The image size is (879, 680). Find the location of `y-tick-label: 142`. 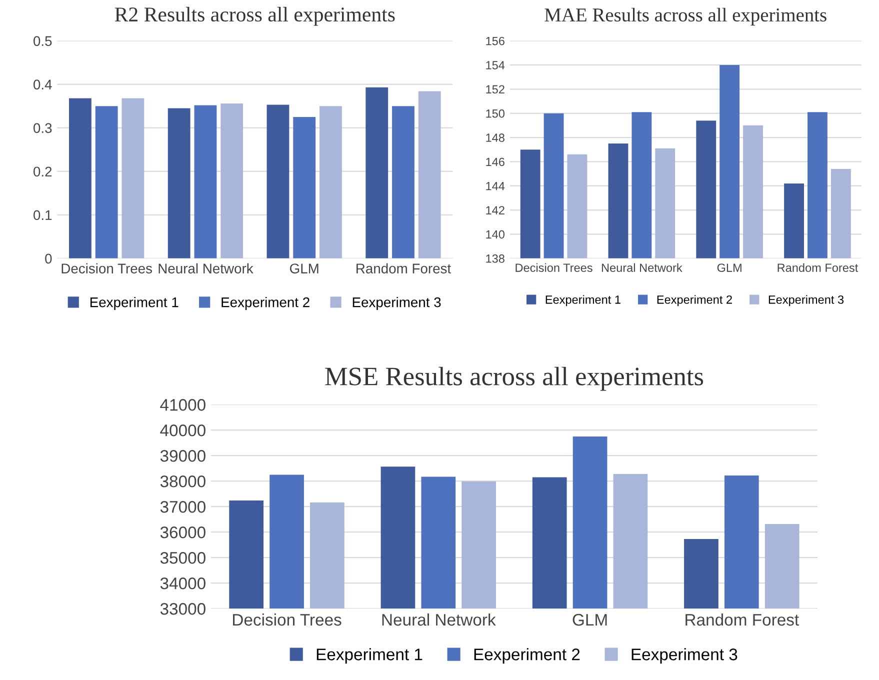

y-tick-label: 142 is located at coordinates (495, 210).